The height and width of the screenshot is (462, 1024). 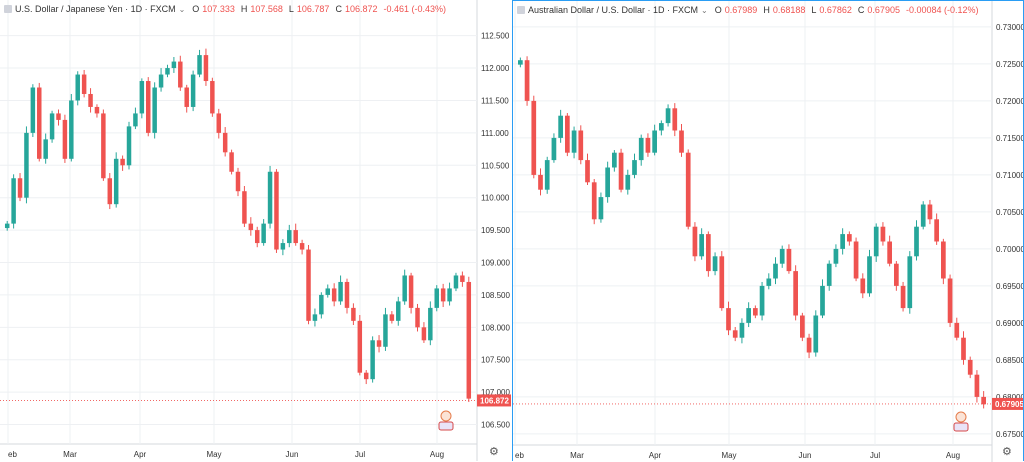 What do you see at coordinates (718, 10) in the screenshot?
I see `open-label: O` at bounding box center [718, 10].